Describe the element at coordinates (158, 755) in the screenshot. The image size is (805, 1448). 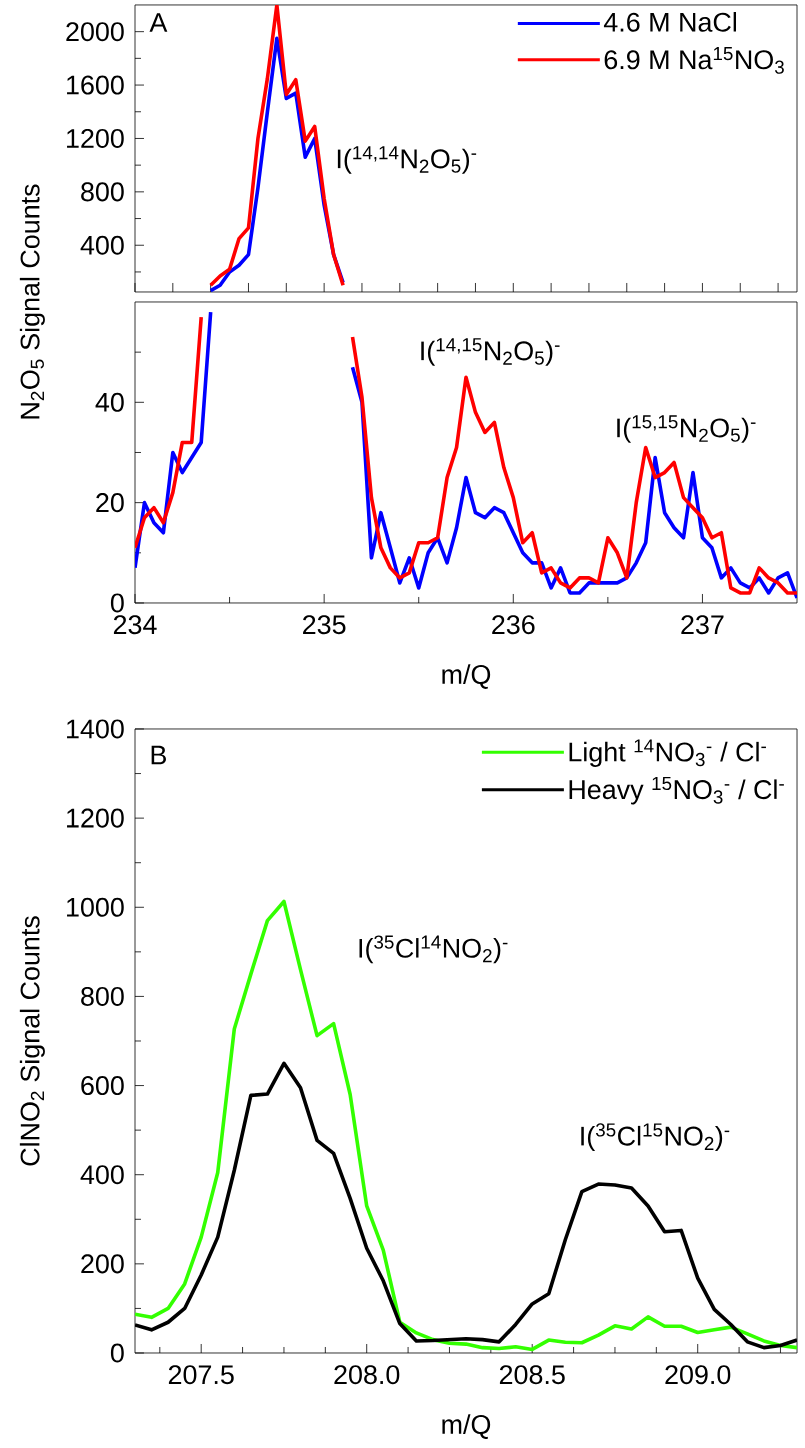
I see `annotation: B` at that location.